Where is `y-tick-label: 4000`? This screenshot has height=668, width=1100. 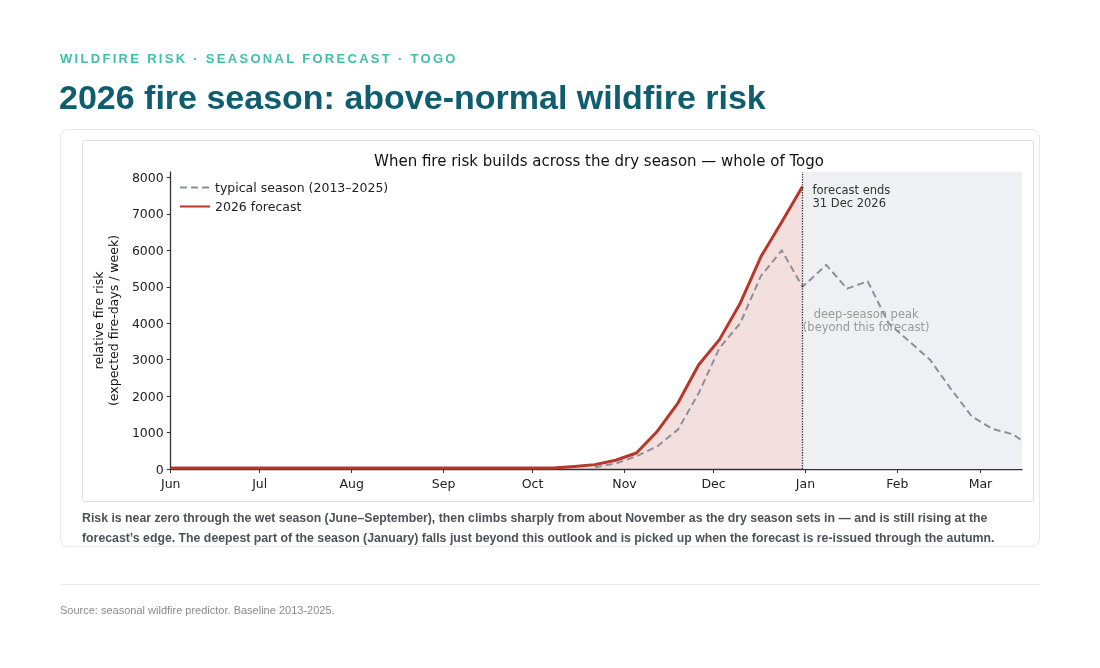
y-tick-label: 4000 is located at coordinates (147, 323).